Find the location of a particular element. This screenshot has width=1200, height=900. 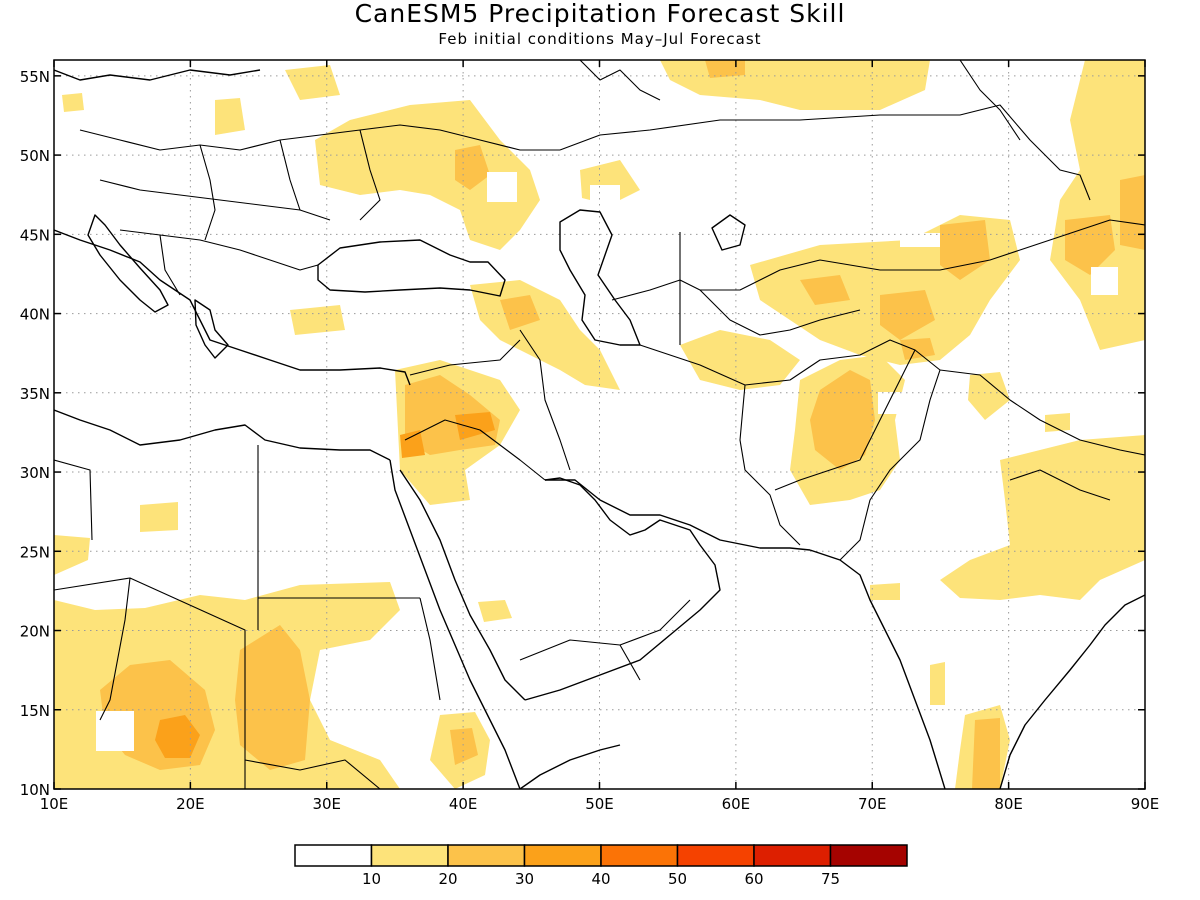

border-mongolia-china is located at coordinates (1082, 235).